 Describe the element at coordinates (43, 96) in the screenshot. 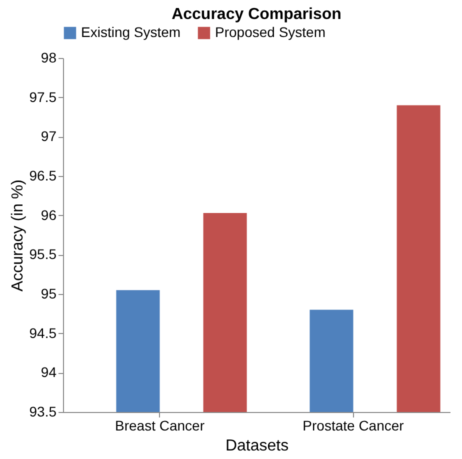

I see `y-tick-label: 97.5` at that location.